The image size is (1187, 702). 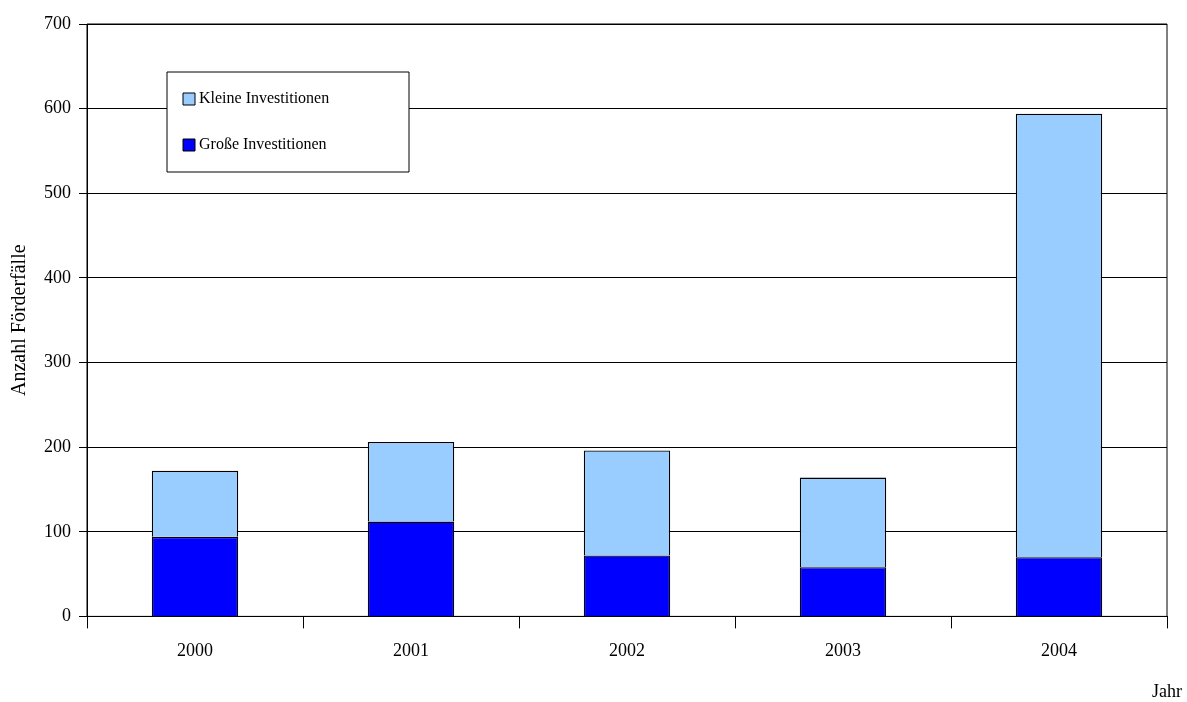 What do you see at coordinates (57, 107) in the screenshot?
I see `y-tick-label: 600` at bounding box center [57, 107].